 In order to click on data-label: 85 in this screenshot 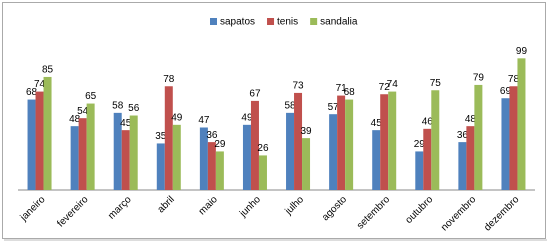, I will do `click(48, 70)`.